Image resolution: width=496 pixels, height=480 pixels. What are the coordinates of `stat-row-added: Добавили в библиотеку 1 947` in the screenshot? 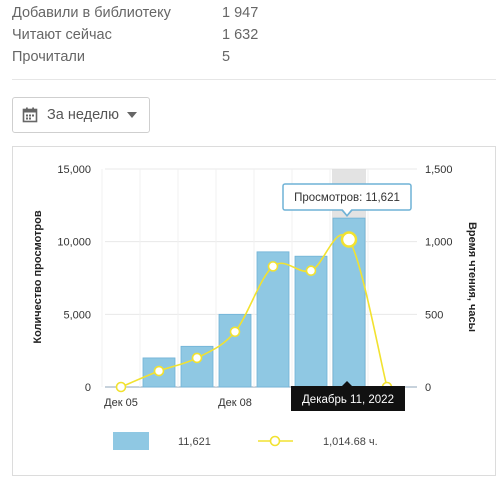 It's located at (157, 13).